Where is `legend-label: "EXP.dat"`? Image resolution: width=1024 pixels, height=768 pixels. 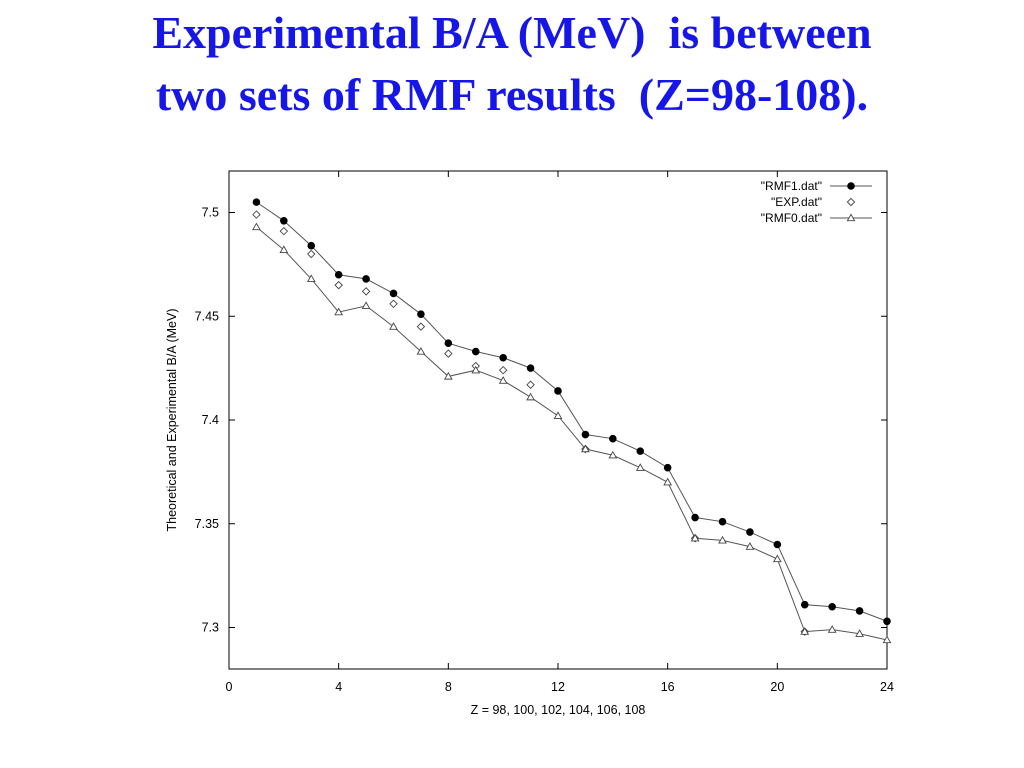
legend-label: "EXP.dat" is located at coordinates (796, 202).